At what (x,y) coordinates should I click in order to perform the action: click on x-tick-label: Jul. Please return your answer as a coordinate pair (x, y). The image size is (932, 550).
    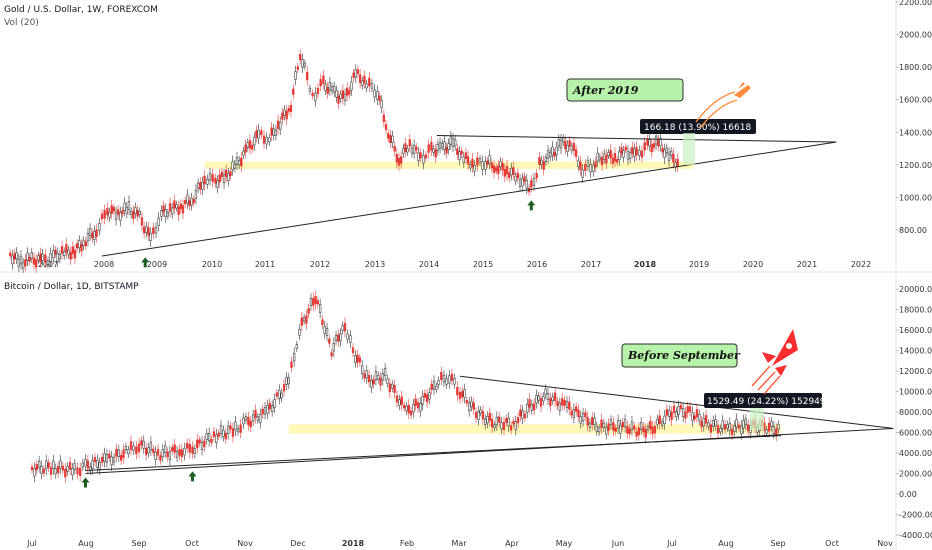
    Looking at the image, I should click on (31, 543).